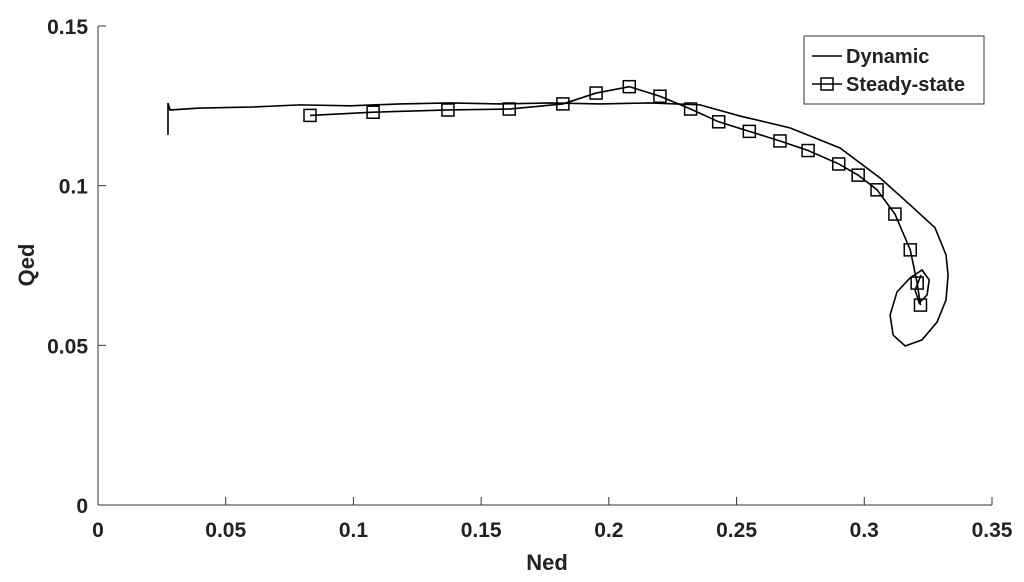 Image resolution: width=1024 pixels, height=582 pixels. What do you see at coordinates (225, 530) in the screenshot?
I see `x-tick-label: 0.05` at bounding box center [225, 530].